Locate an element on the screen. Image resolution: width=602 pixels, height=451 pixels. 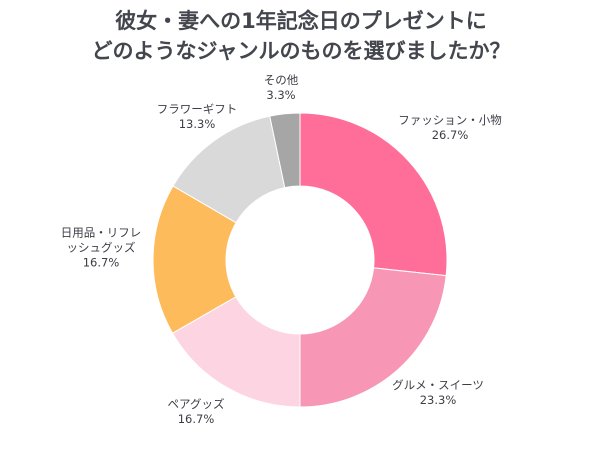
slice-category-label-5: フラワーギフト is located at coordinates (197, 109).